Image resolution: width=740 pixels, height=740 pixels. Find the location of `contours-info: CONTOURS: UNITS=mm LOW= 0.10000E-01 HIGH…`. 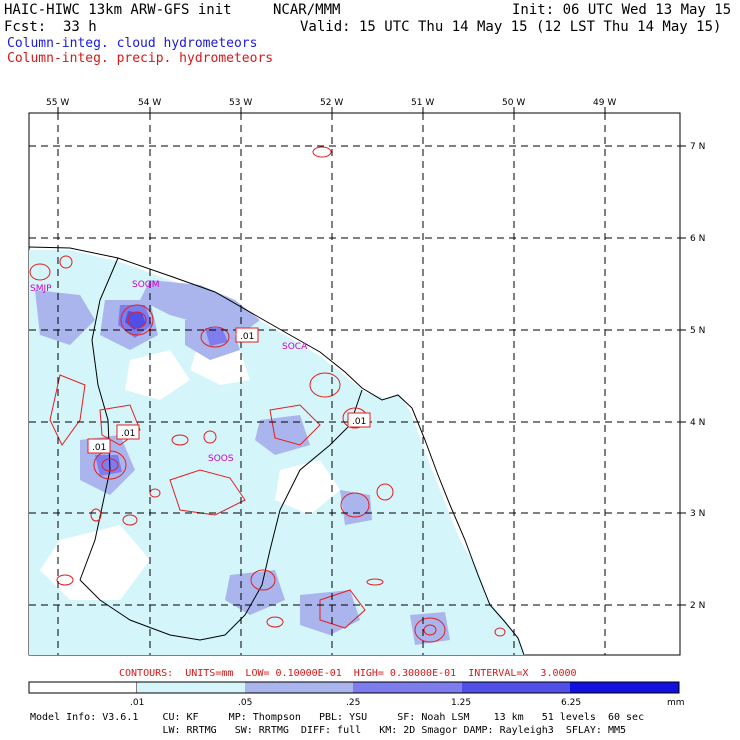

contours-info: CONTOURS: UNITS=mm LOW= 0.10000E-01 HIGH… is located at coordinates (348, 673).